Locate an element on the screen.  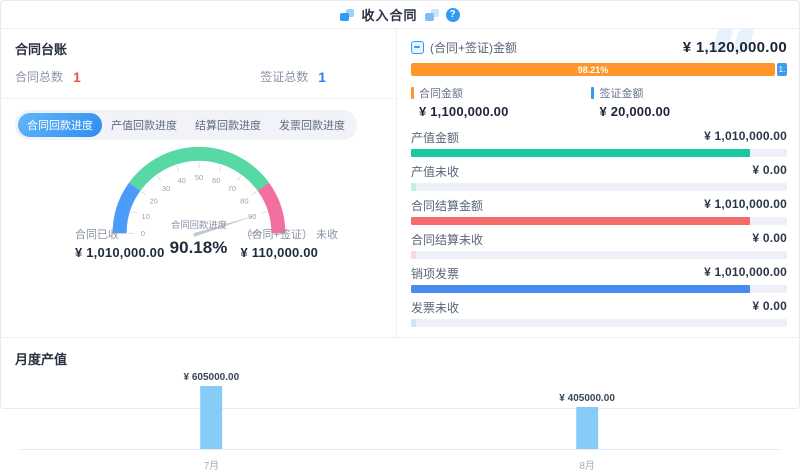
bar-value-label: ¥ 605000.00 is located at coordinates (211, 377).